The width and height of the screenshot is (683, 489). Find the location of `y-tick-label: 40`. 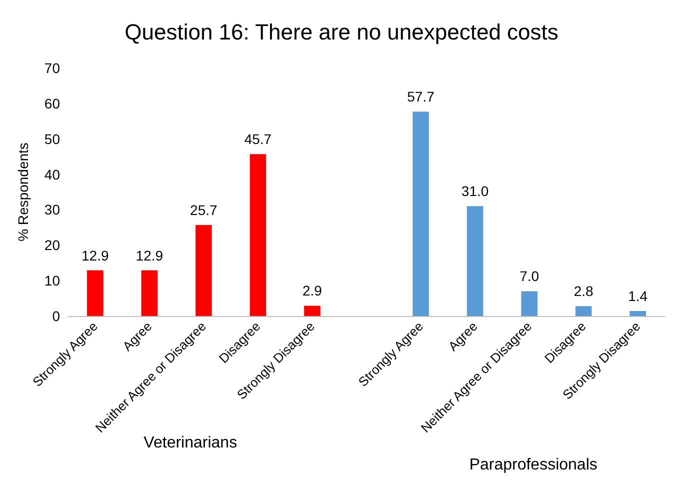

y-tick-label: 40 is located at coordinates (52, 174).